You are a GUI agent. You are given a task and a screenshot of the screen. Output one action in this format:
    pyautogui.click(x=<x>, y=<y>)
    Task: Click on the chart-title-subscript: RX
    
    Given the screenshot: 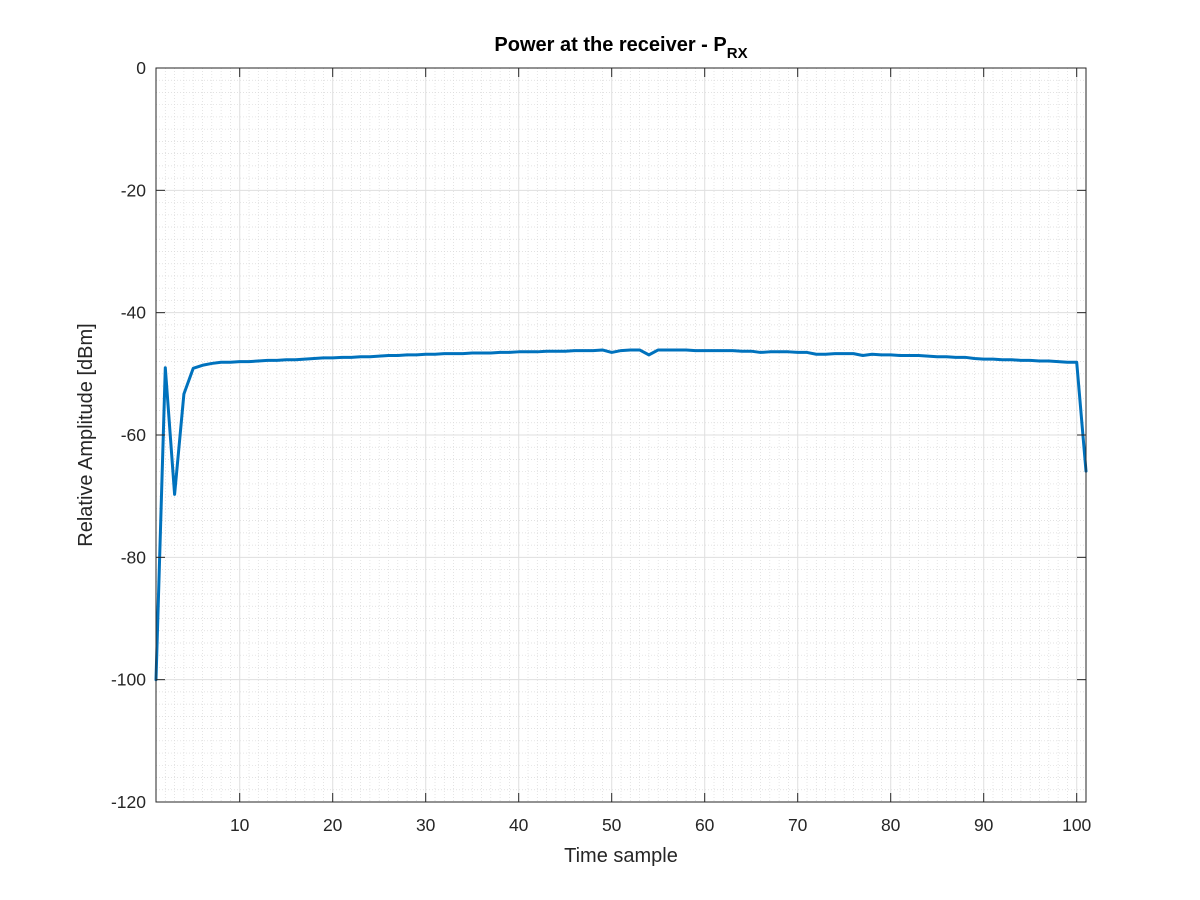 What is the action you would take?
    pyautogui.click(x=737, y=53)
    